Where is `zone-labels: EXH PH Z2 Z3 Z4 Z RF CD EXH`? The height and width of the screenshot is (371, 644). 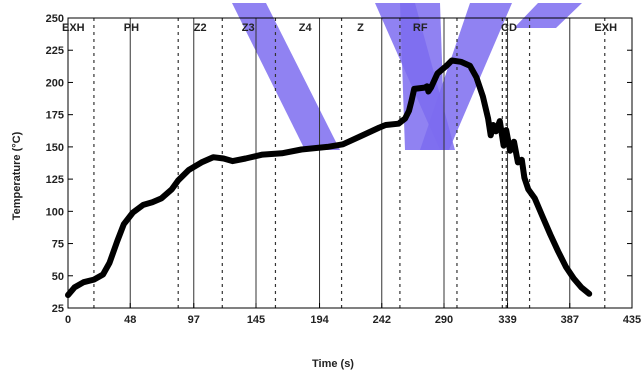 zone-labels: EXH PH Z2 Z3 Z4 Z RF CD EXH is located at coordinates (339, 28).